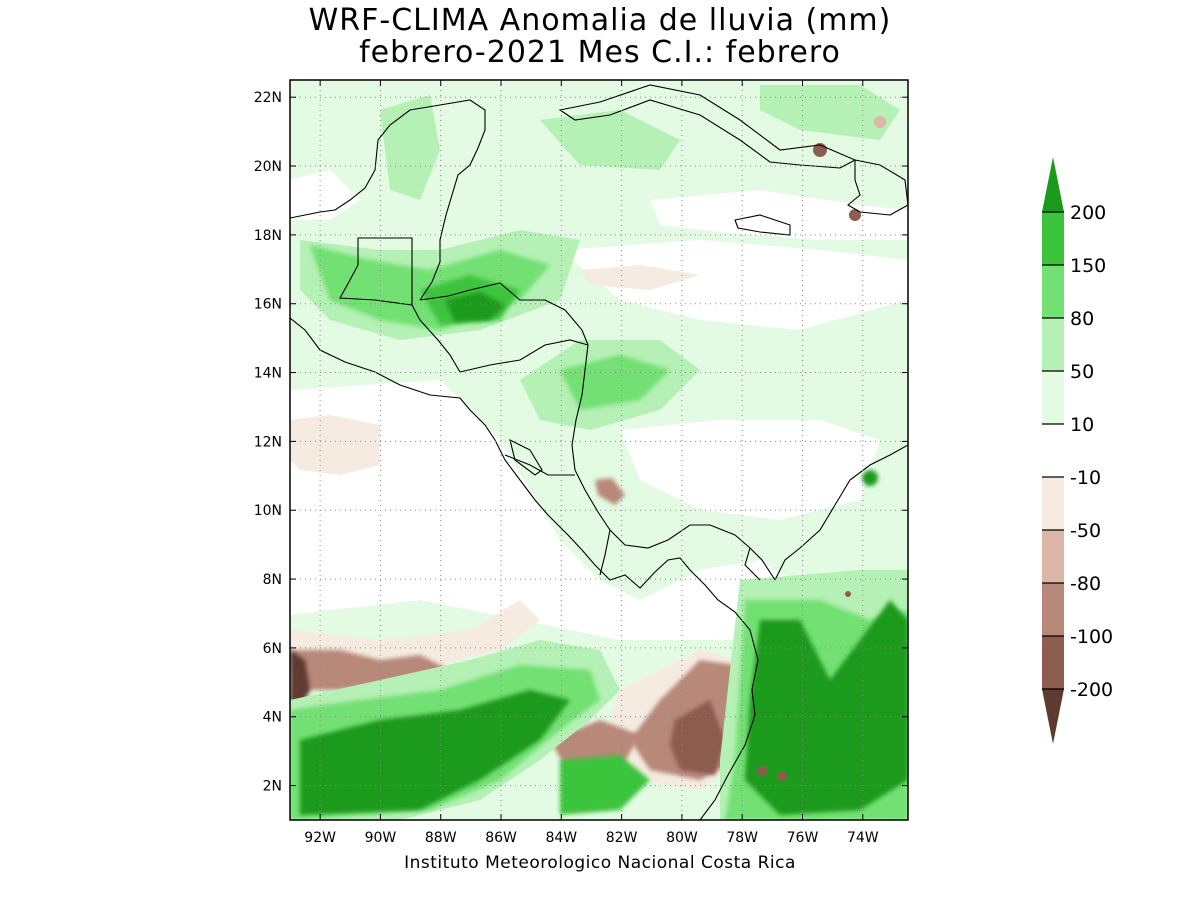 This screenshot has width=1200, height=900. Describe the element at coordinates (779, 215) in the screenshot. I see `neutral-region-north-caribbean` at that location.